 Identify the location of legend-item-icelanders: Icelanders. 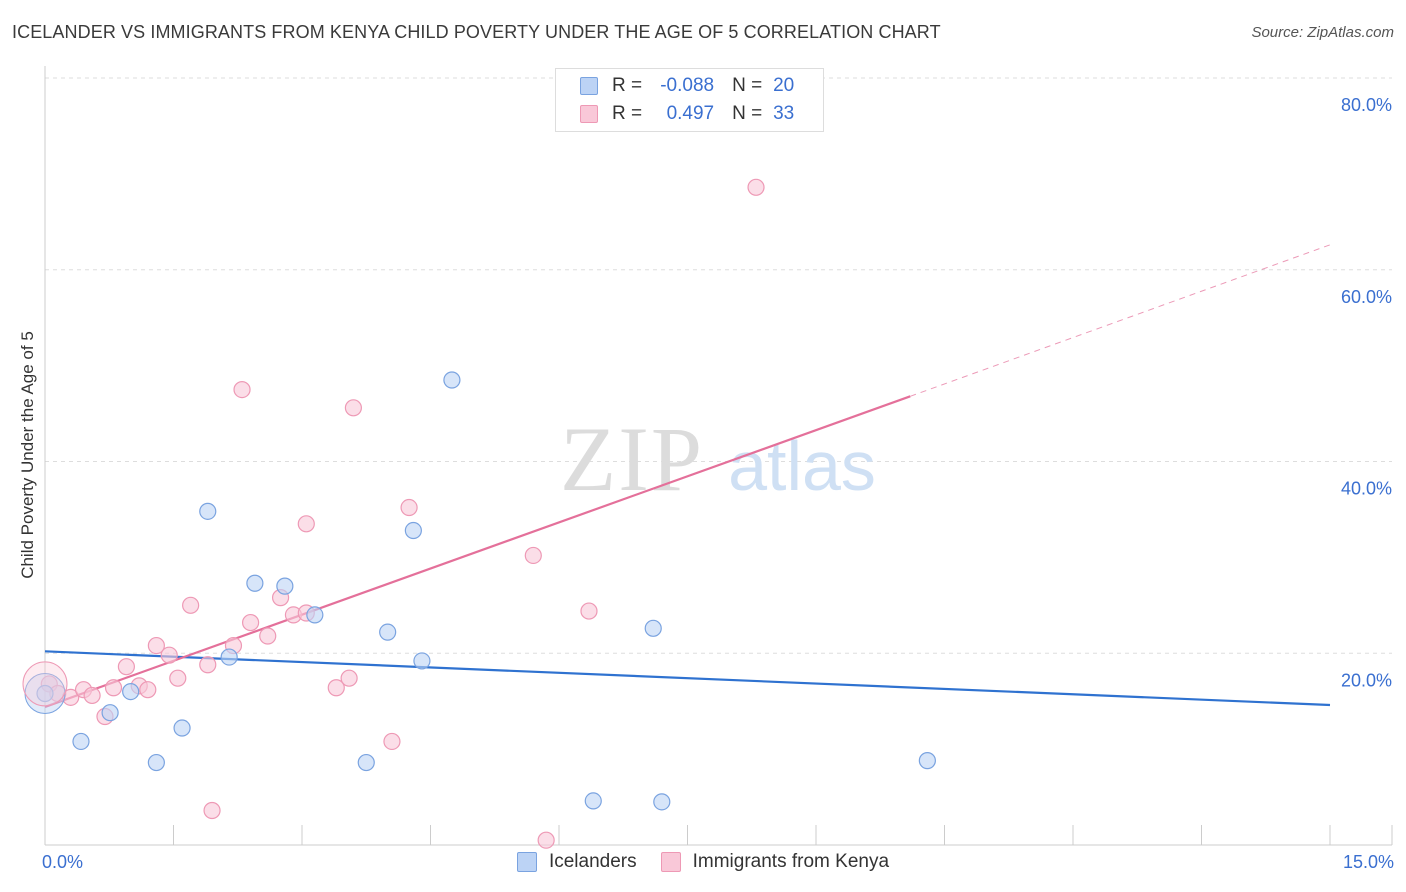
(576, 862).